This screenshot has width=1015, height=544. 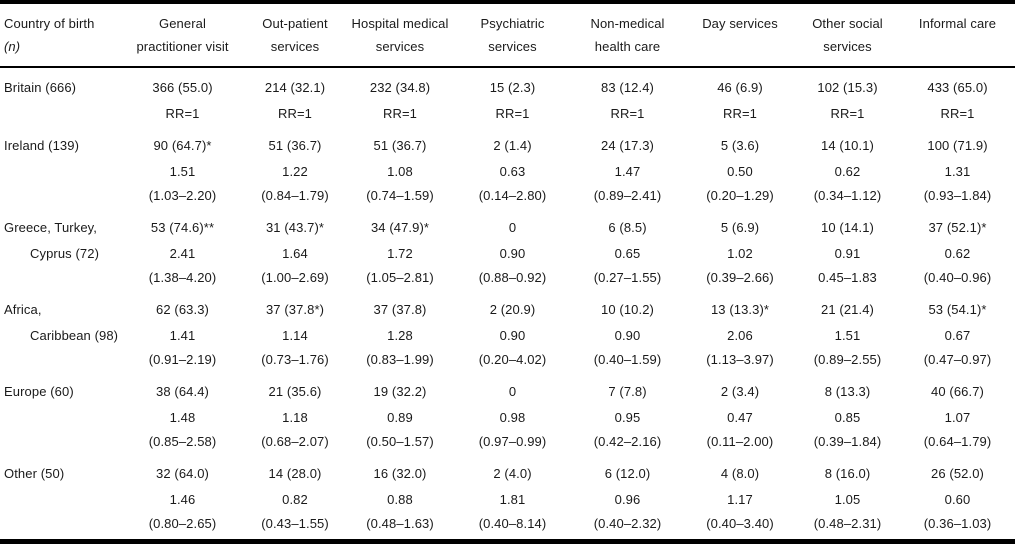 What do you see at coordinates (957, 145) in the screenshot?
I see `value-cell: 100 (71.9)` at bounding box center [957, 145].